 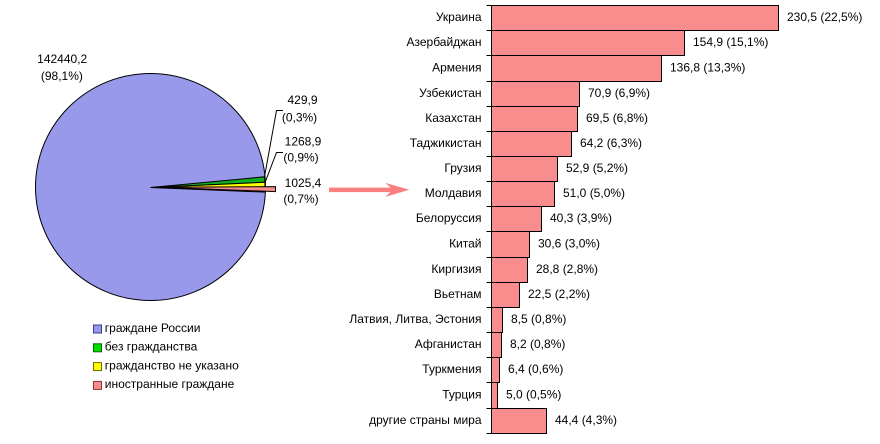 What do you see at coordinates (415, 319) in the screenshot?
I see `svg-text: Латвия, Литва, Эстония` at bounding box center [415, 319].